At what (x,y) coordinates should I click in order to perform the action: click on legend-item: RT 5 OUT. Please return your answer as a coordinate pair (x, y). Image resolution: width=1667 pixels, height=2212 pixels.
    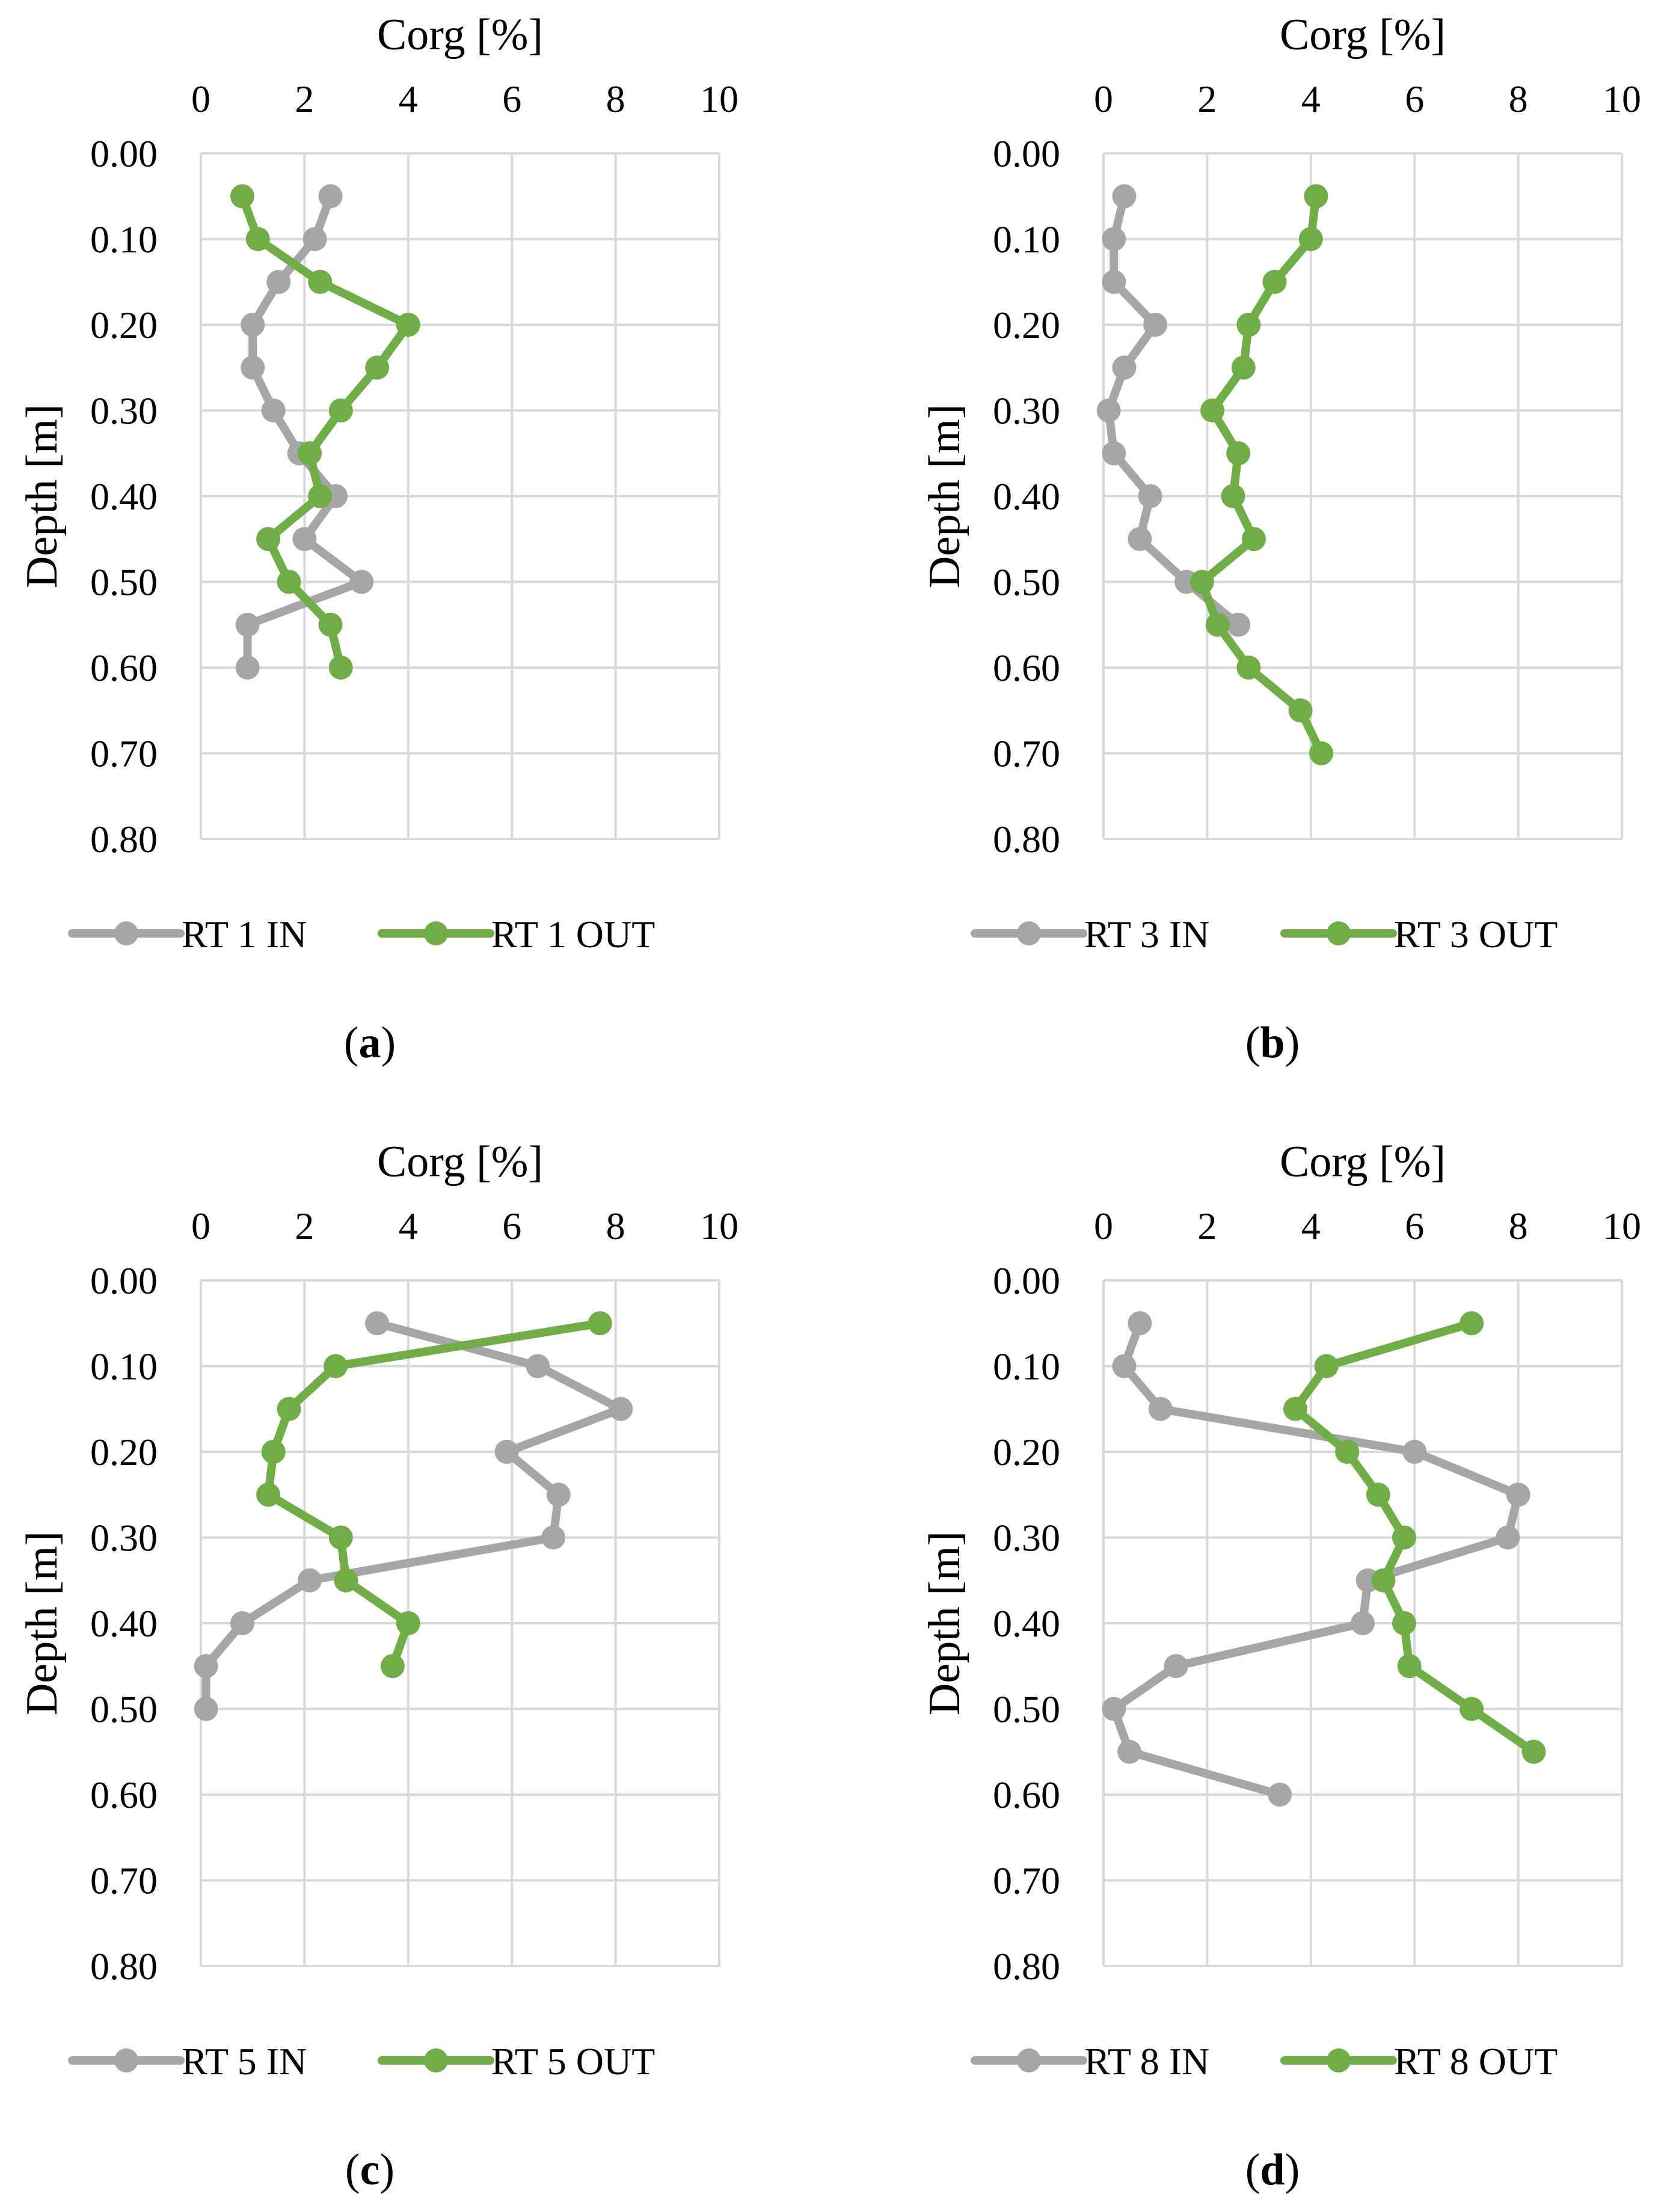
    Looking at the image, I should click on (516, 2061).